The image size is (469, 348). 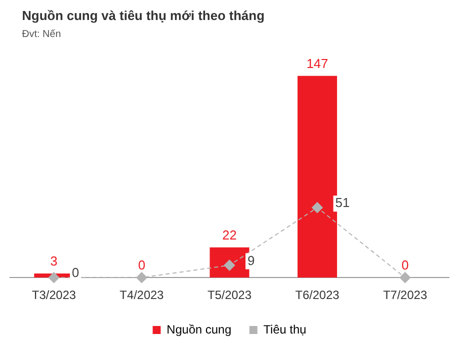 What do you see at coordinates (342, 202) in the screenshot?
I see `data-label: 51` at bounding box center [342, 202].